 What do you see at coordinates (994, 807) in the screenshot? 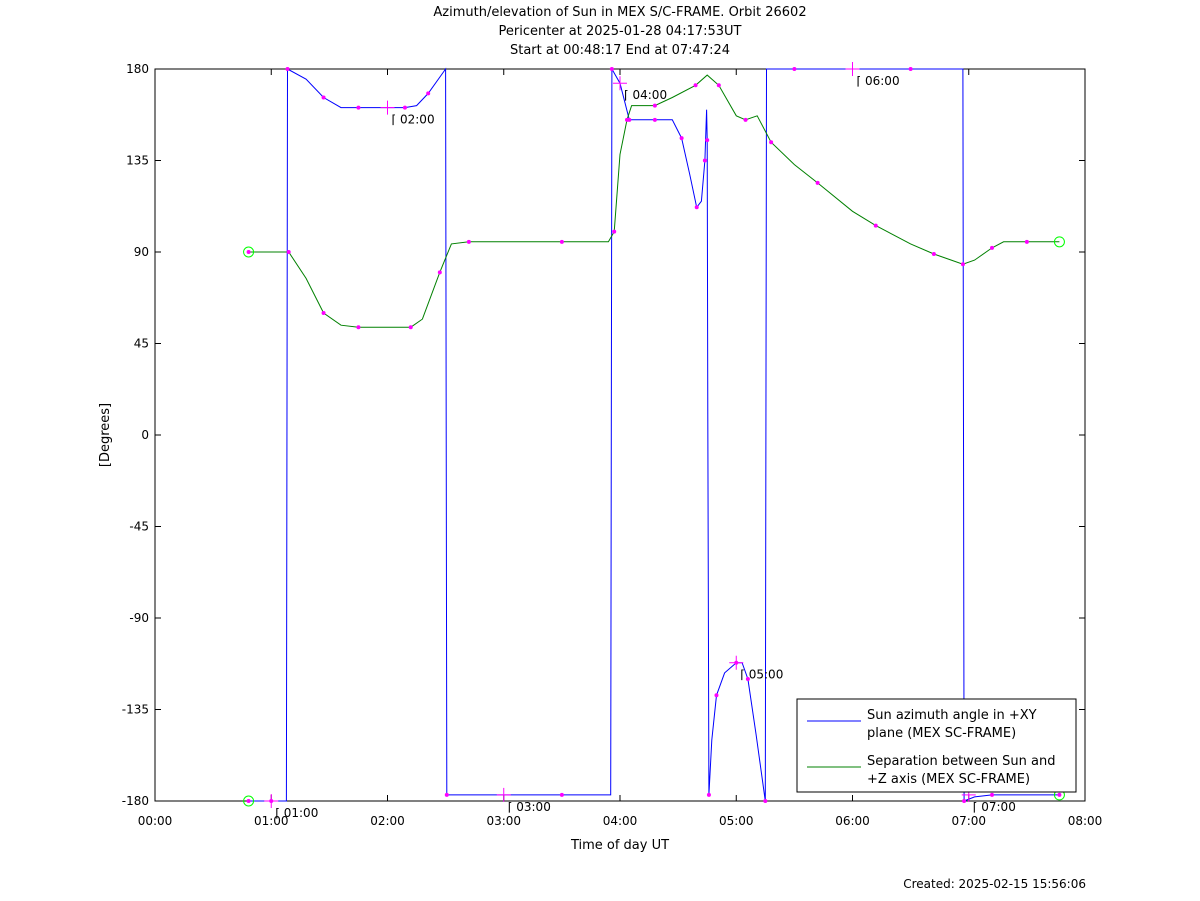
I see `hour-label: ⌈ 07:00` at bounding box center [994, 807].